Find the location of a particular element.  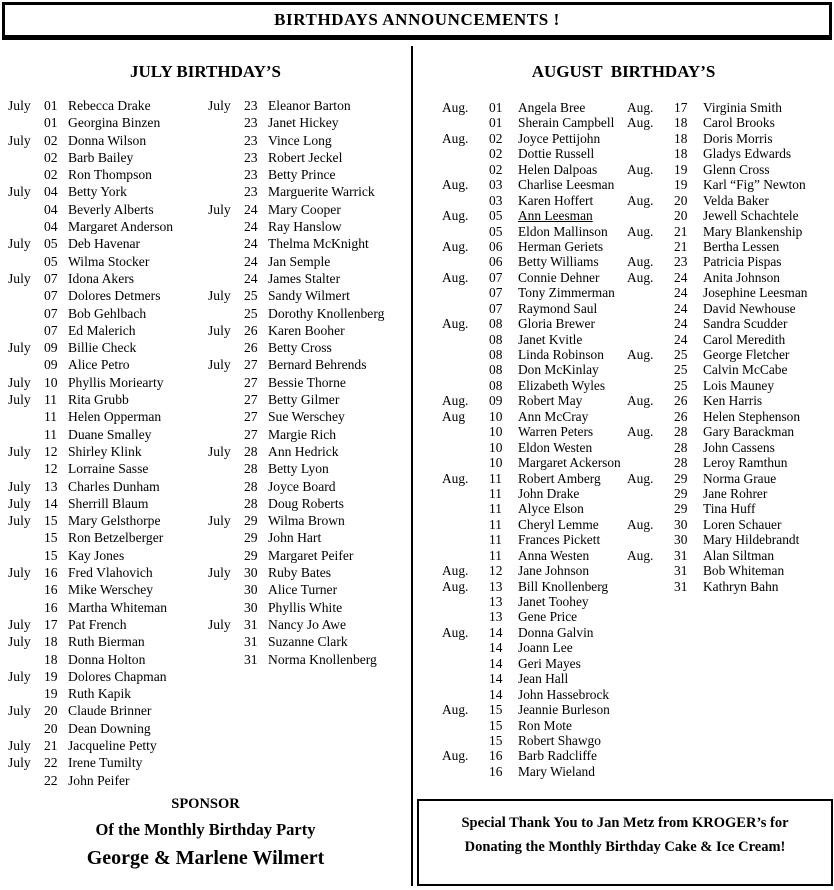

birthday-entry: 05 Wilma Stocker is located at coordinates (108, 261).